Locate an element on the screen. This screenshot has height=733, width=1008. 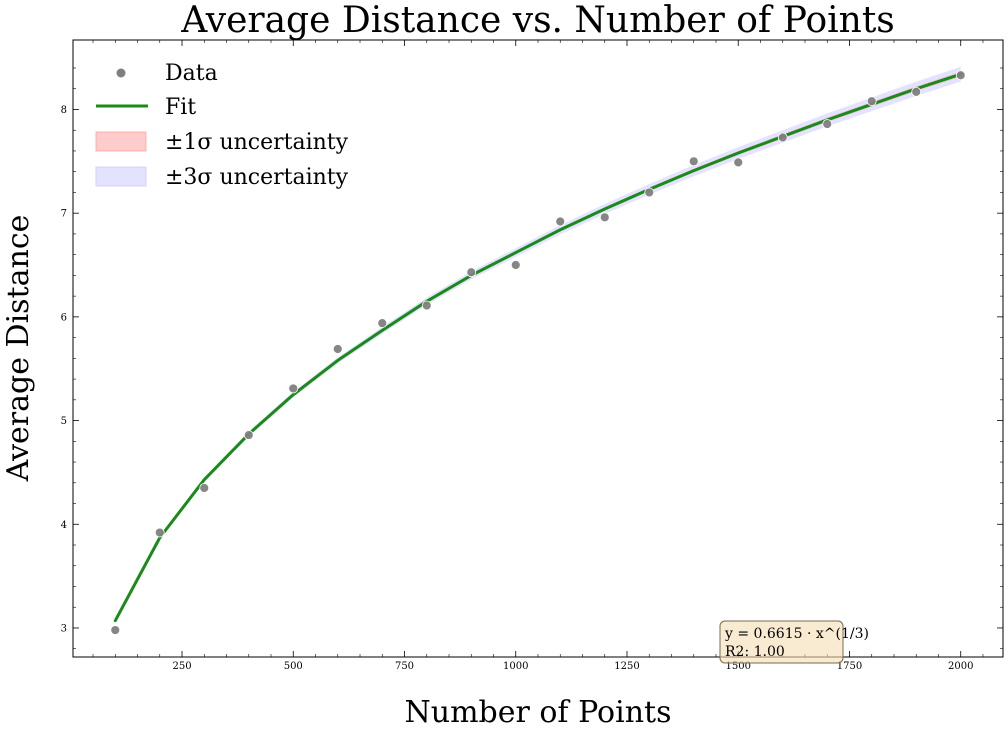
x-tick-label: 2000 is located at coordinates (960, 666).